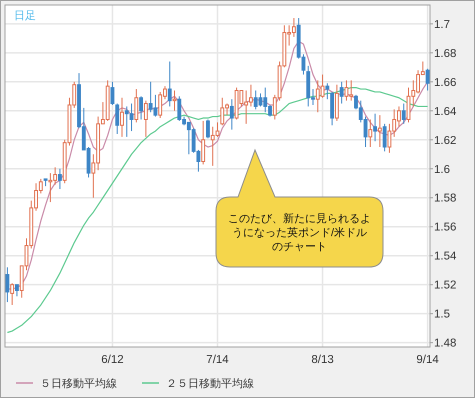 The height and width of the screenshot is (398, 475). I want to click on y-tick-label: 1.68, so click(445, 54).